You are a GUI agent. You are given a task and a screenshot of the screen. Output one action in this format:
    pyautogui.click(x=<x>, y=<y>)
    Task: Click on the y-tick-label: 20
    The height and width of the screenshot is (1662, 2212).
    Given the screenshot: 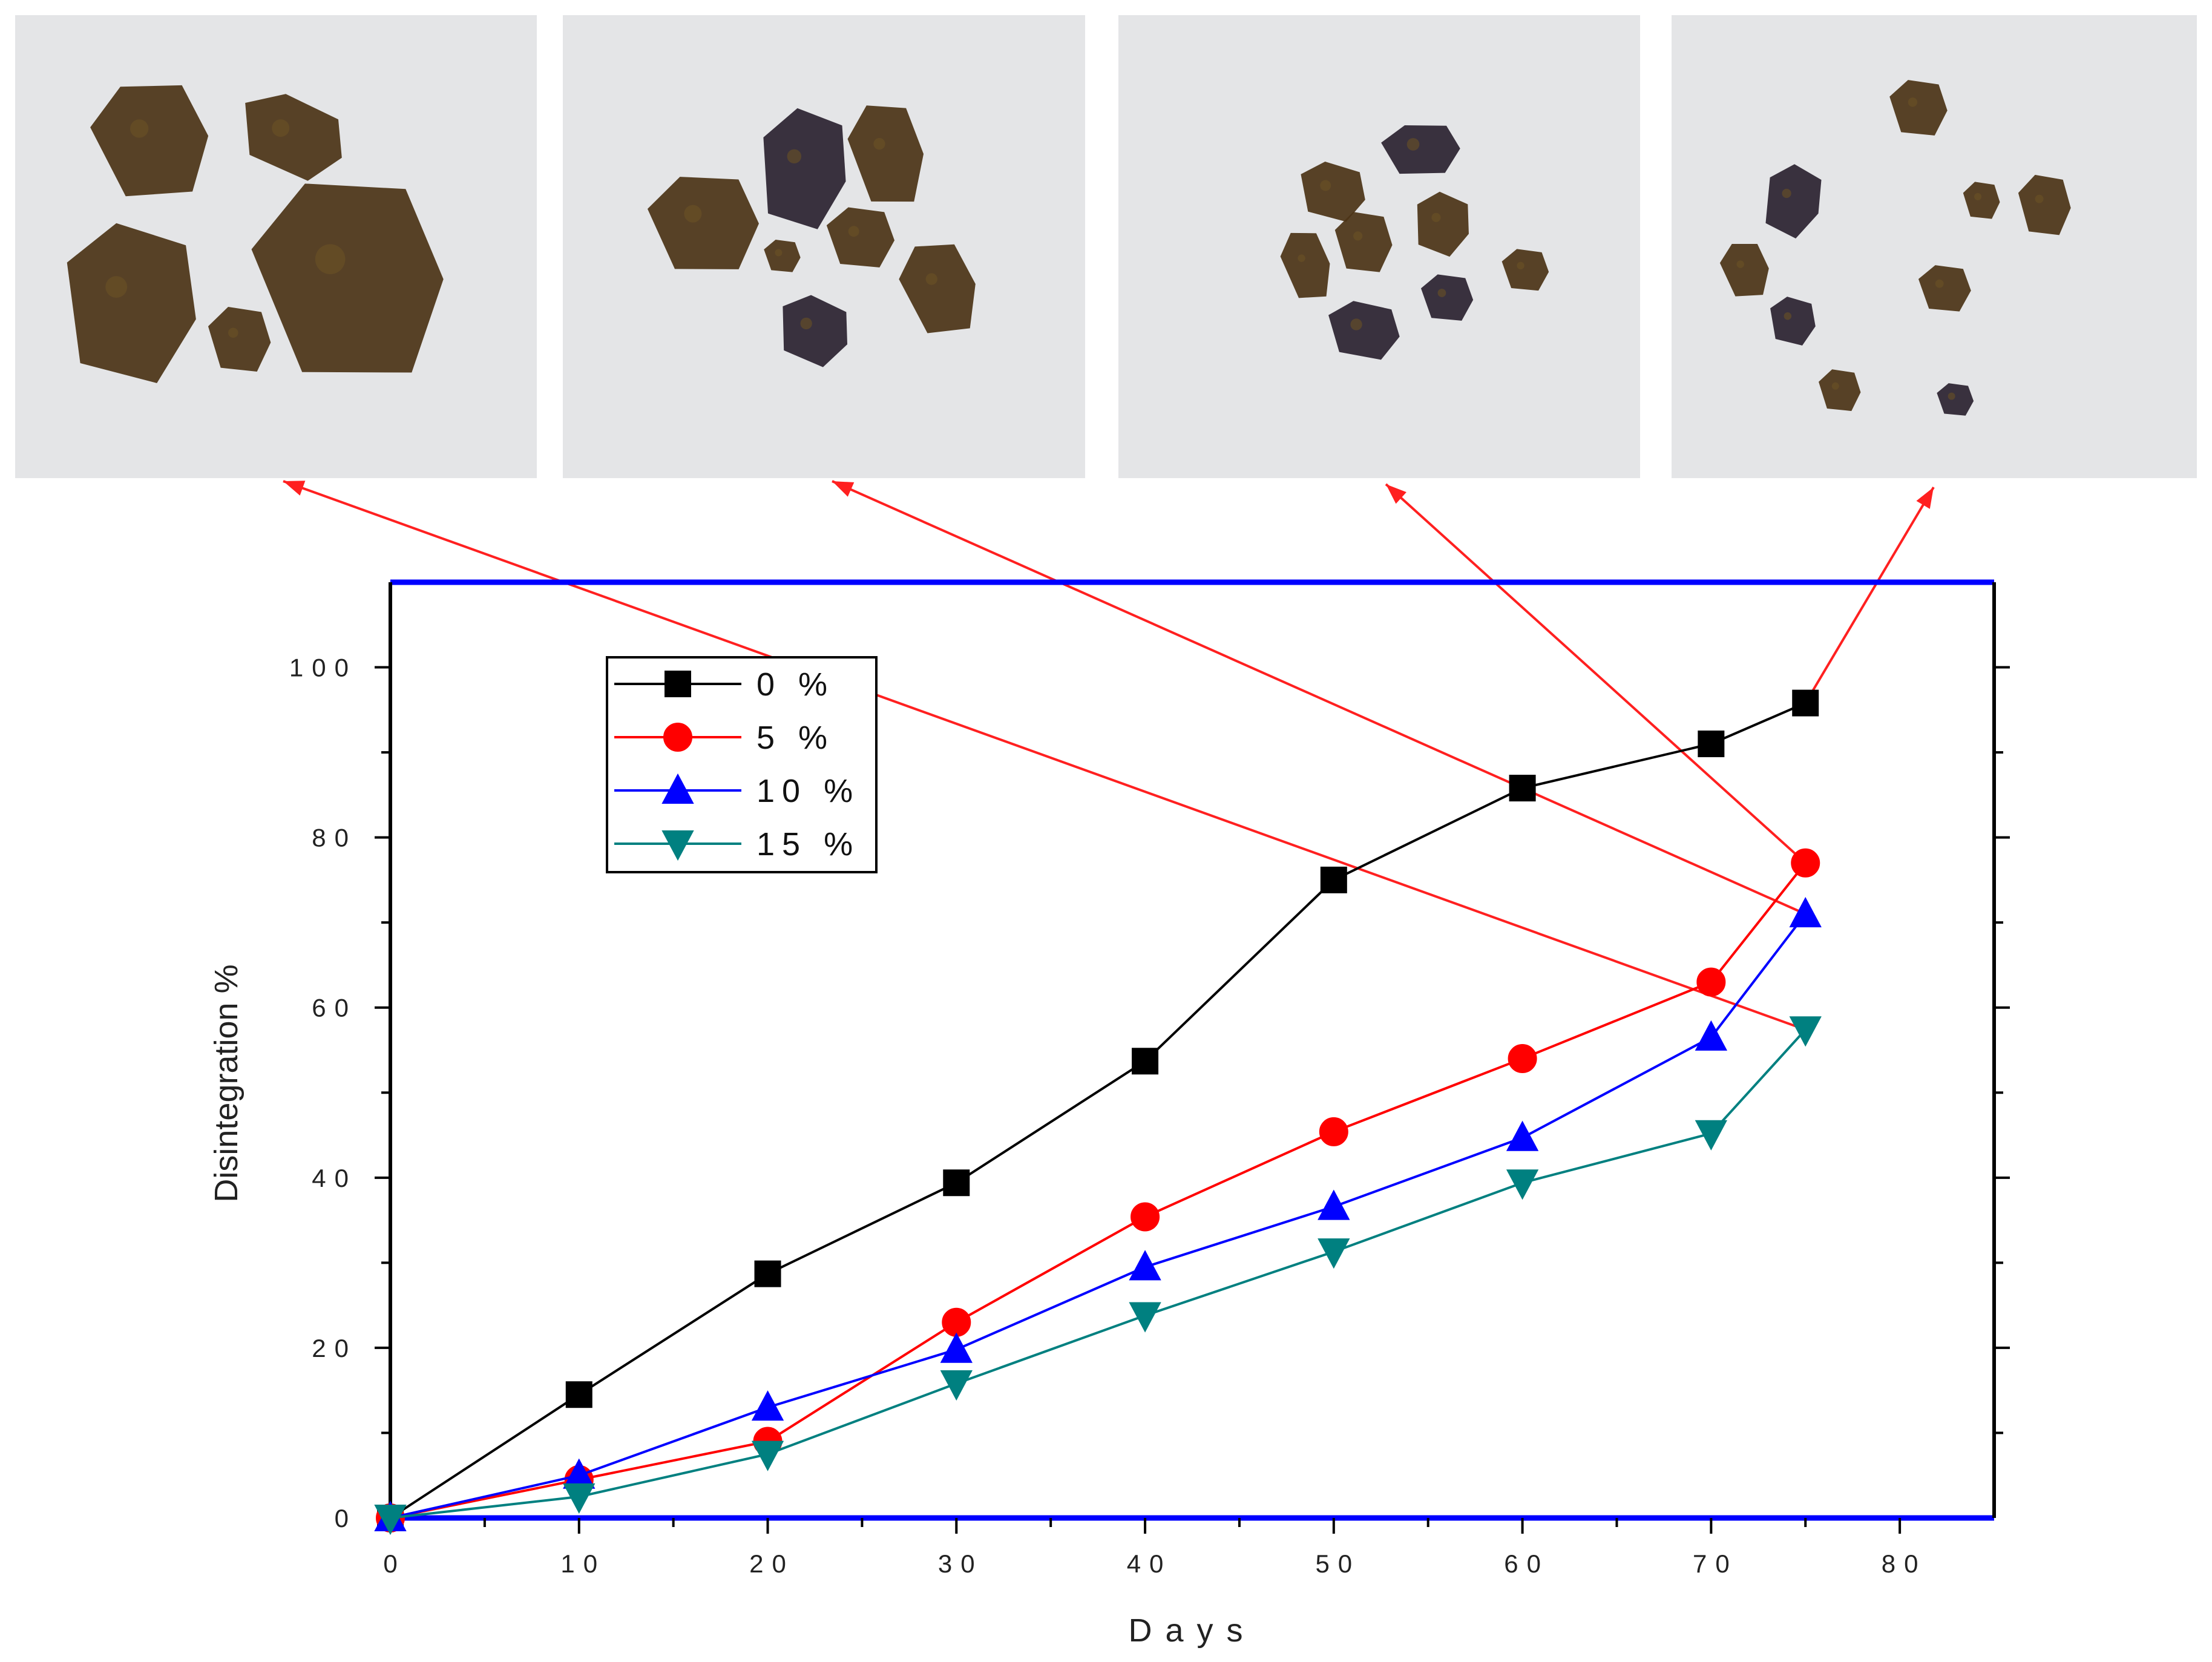 What is the action you would take?
    pyautogui.click(x=334, y=1348)
    